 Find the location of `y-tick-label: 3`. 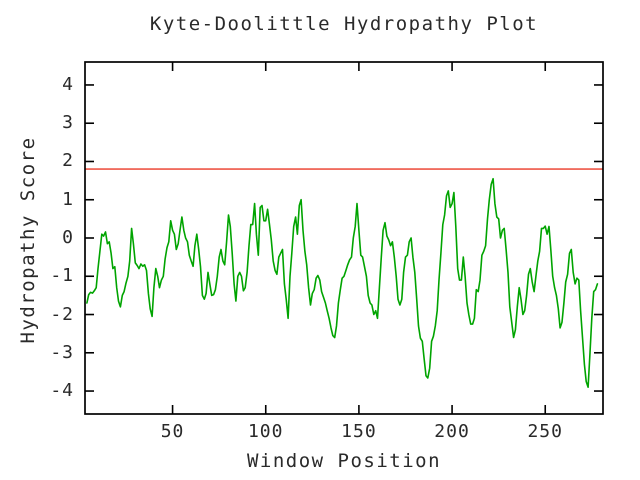

y-tick-label: 3 is located at coordinates (68, 123).